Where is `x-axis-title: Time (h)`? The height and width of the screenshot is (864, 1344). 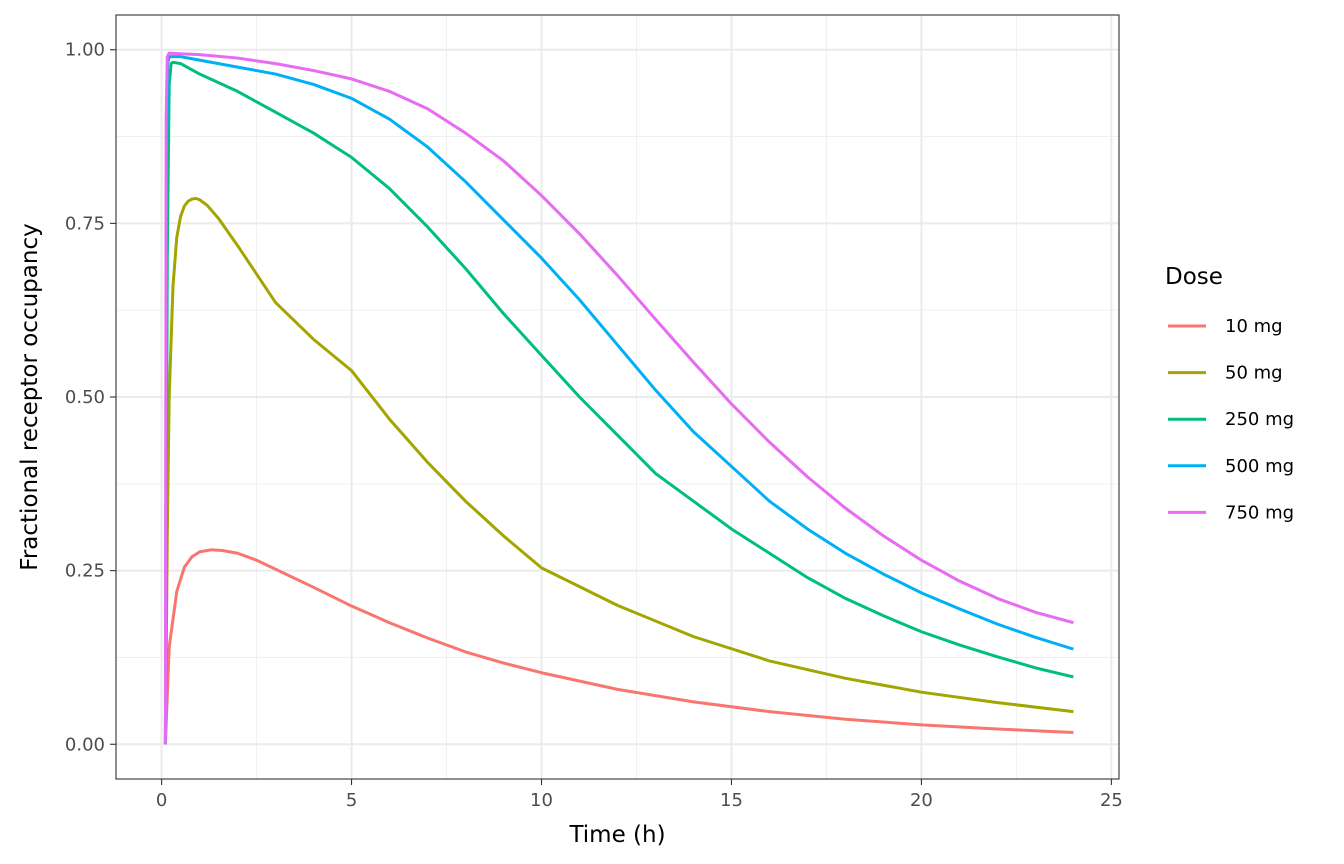
x-axis-title: Time (h) is located at coordinates (616, 835).